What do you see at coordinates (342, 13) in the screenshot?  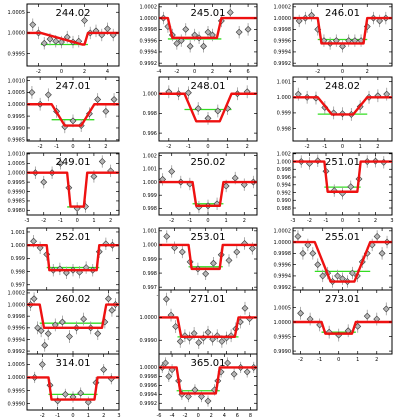 I see `panel-title: 246.01` at bounding box center [342, 13].